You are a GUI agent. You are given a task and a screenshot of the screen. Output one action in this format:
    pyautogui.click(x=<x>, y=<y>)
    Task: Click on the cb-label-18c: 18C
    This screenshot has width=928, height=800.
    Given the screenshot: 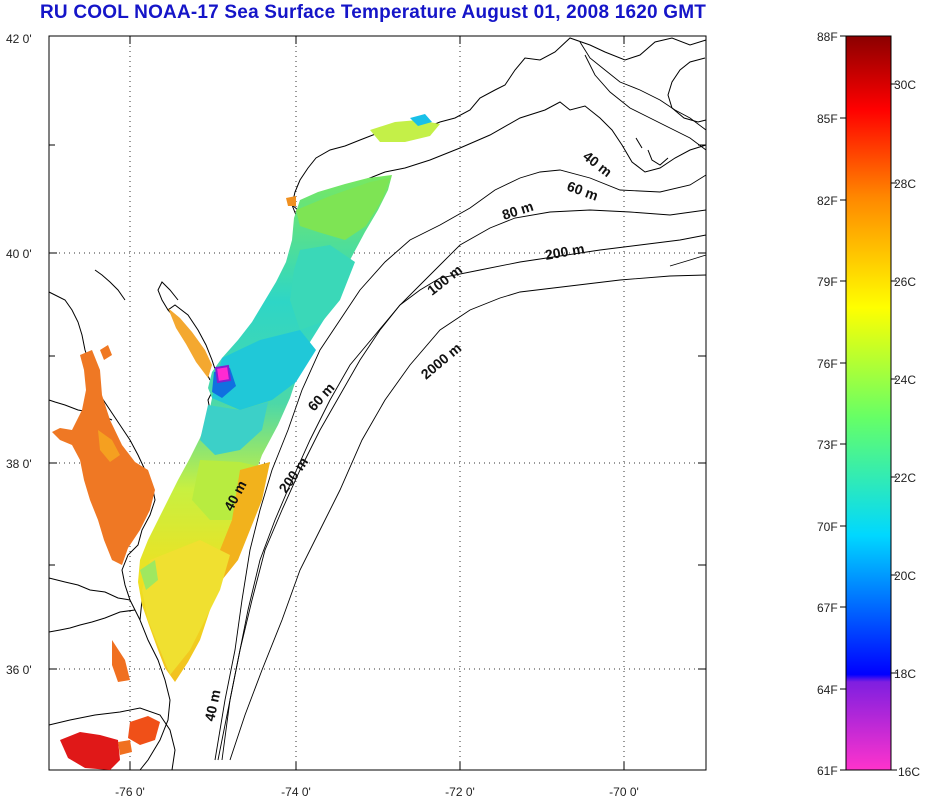 What is the action you would take?
    pyautogui.click(x=905, y=674)
    